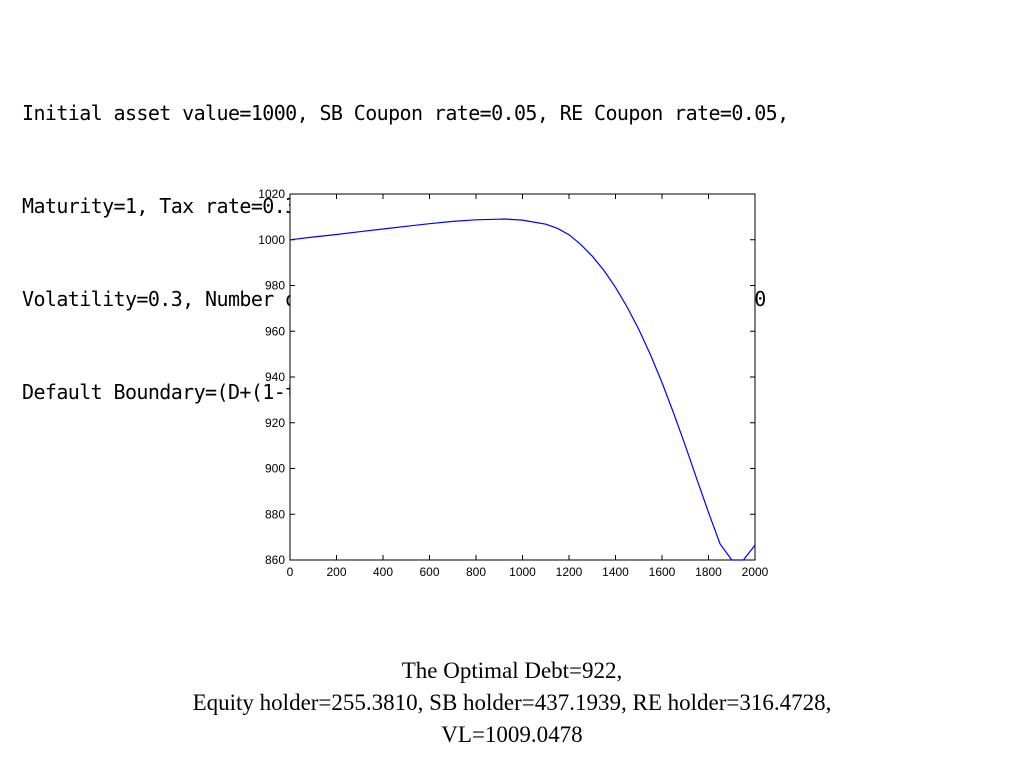  Describe the element at coordinates (476, 572) in the screenshot. I see `x-tick-label: 800` at that location.